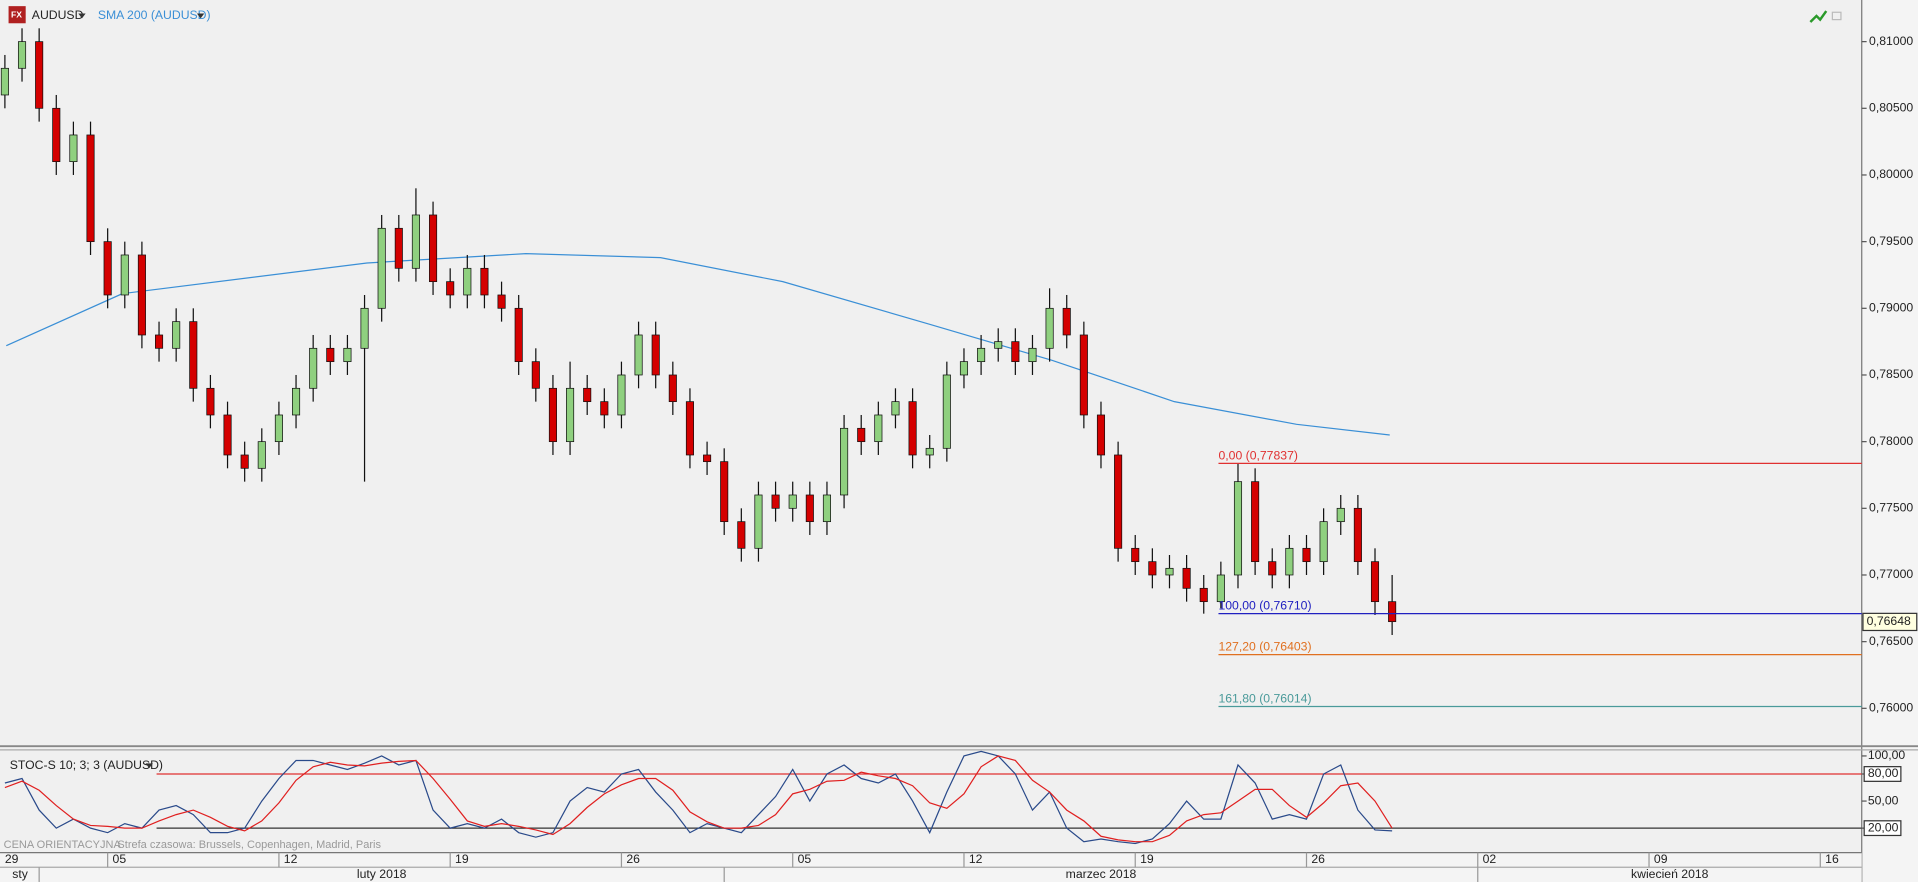 The image size is (1918, 882). Describe the element at coordinates (1891, 174) in the screenshot. I see `y-tick-label: 0,80000` at that location.